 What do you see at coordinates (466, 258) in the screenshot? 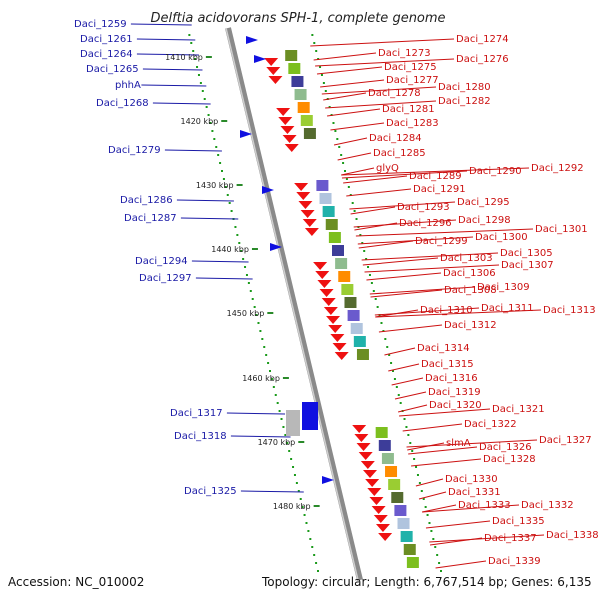
I see `gene-label-reverse: Daci_1303` at bounding box center [466, 258].